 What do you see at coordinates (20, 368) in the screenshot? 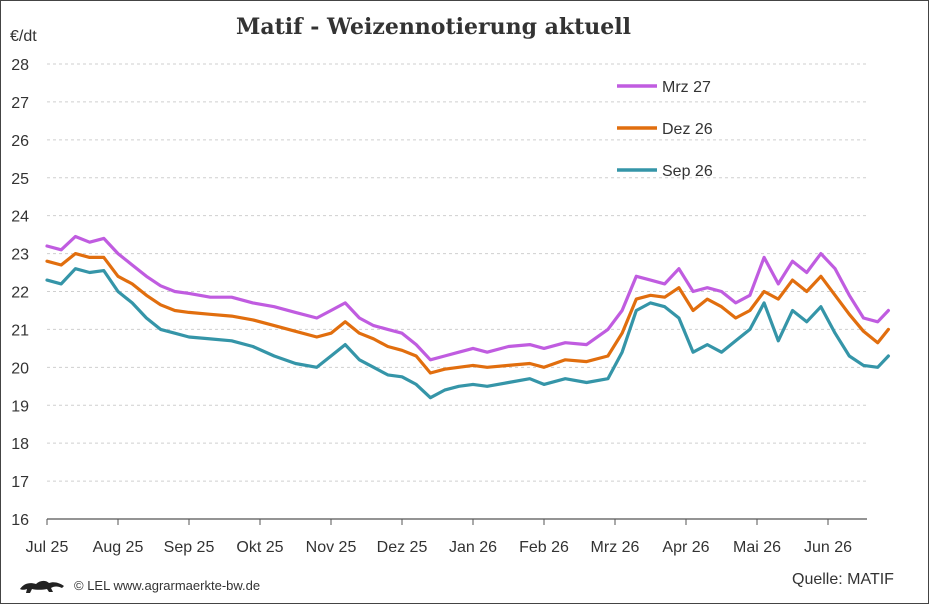
I see `y-tick-label: 20` at bounding box center [20, 368].